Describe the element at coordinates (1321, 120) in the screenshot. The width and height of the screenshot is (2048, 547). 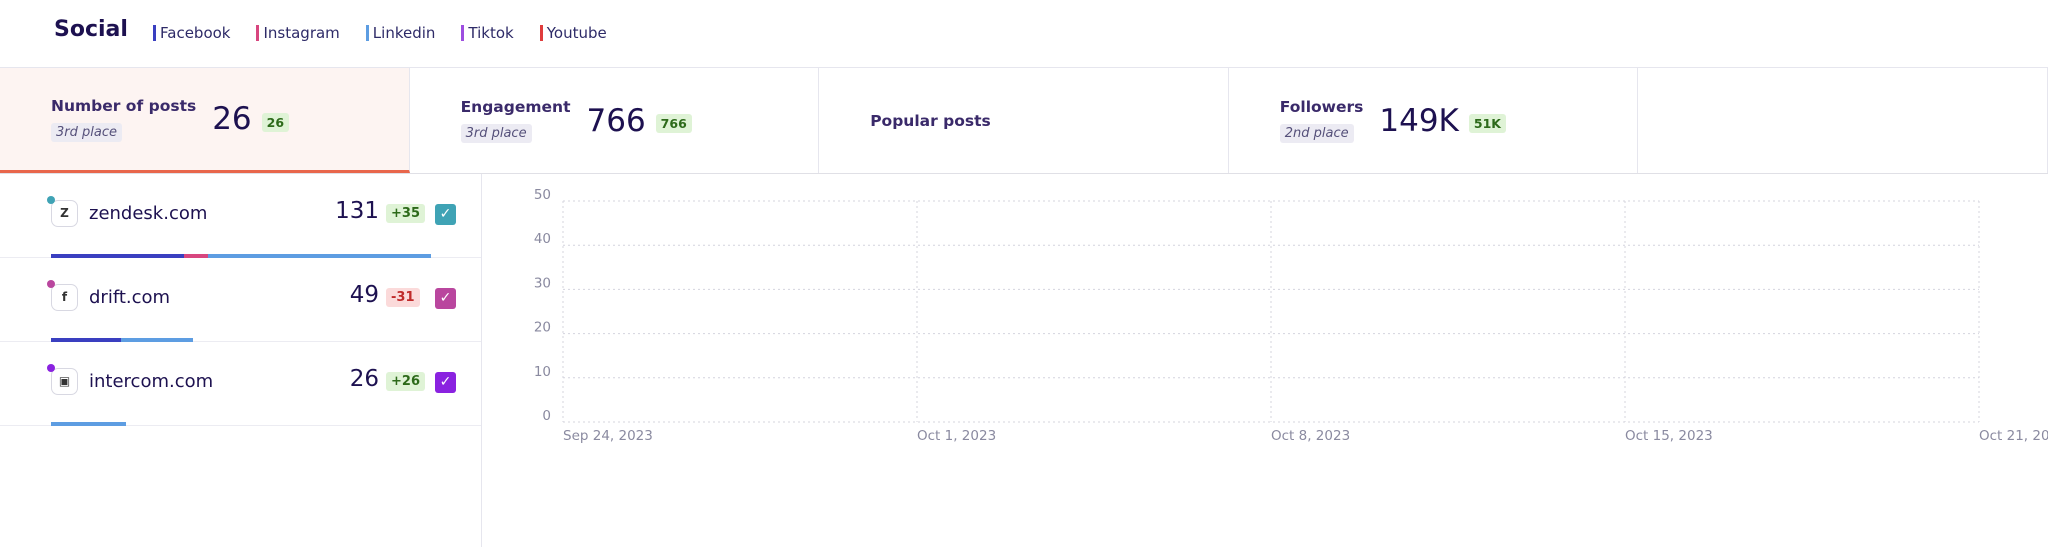
I see `metric-label-block: Followers 2nd place` at that location.